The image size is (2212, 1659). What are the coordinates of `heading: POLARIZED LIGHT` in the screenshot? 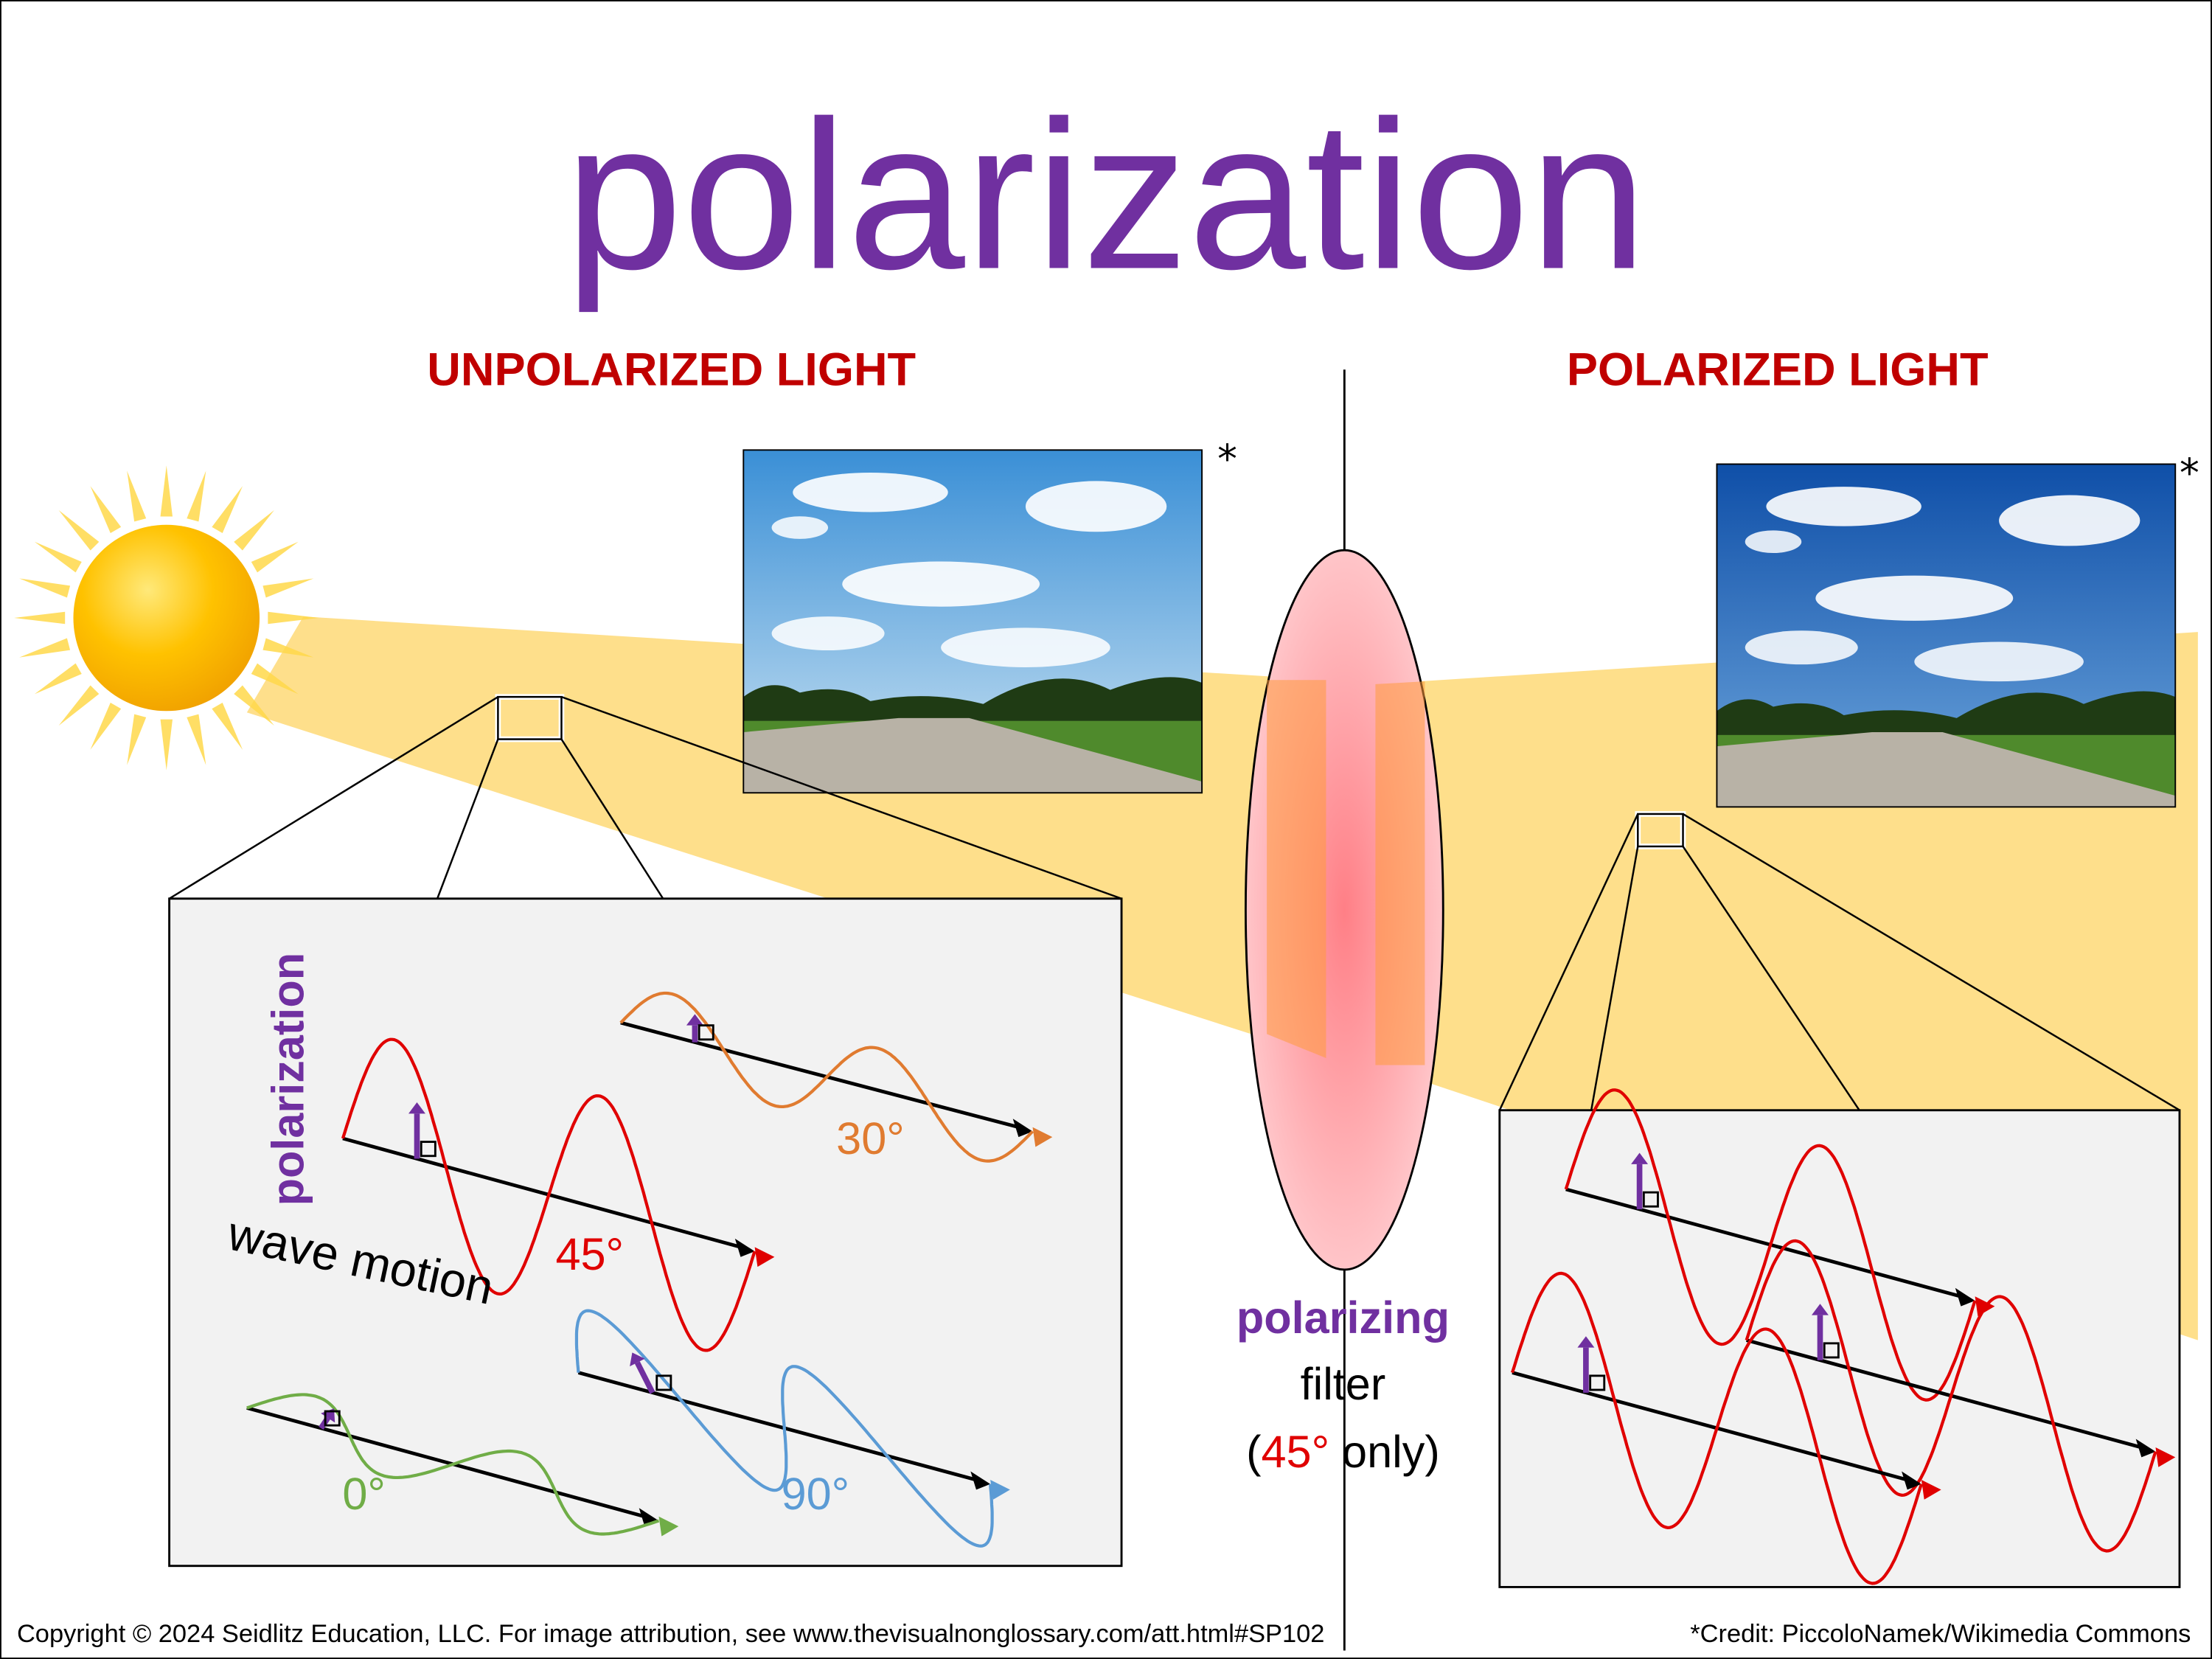 It's located at (1778, 369).